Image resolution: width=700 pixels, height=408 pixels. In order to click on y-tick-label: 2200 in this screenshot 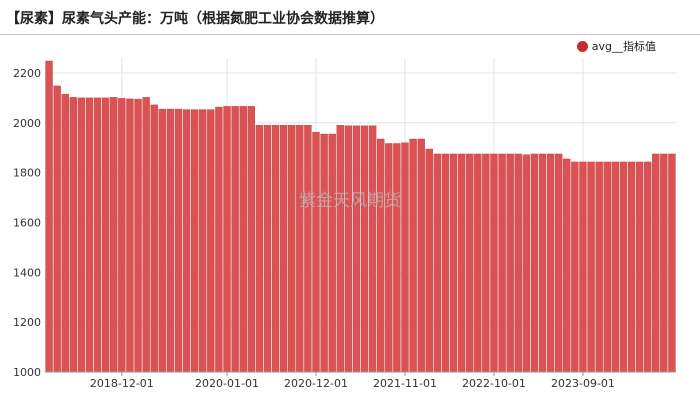, I will do `click(27, 73)`.